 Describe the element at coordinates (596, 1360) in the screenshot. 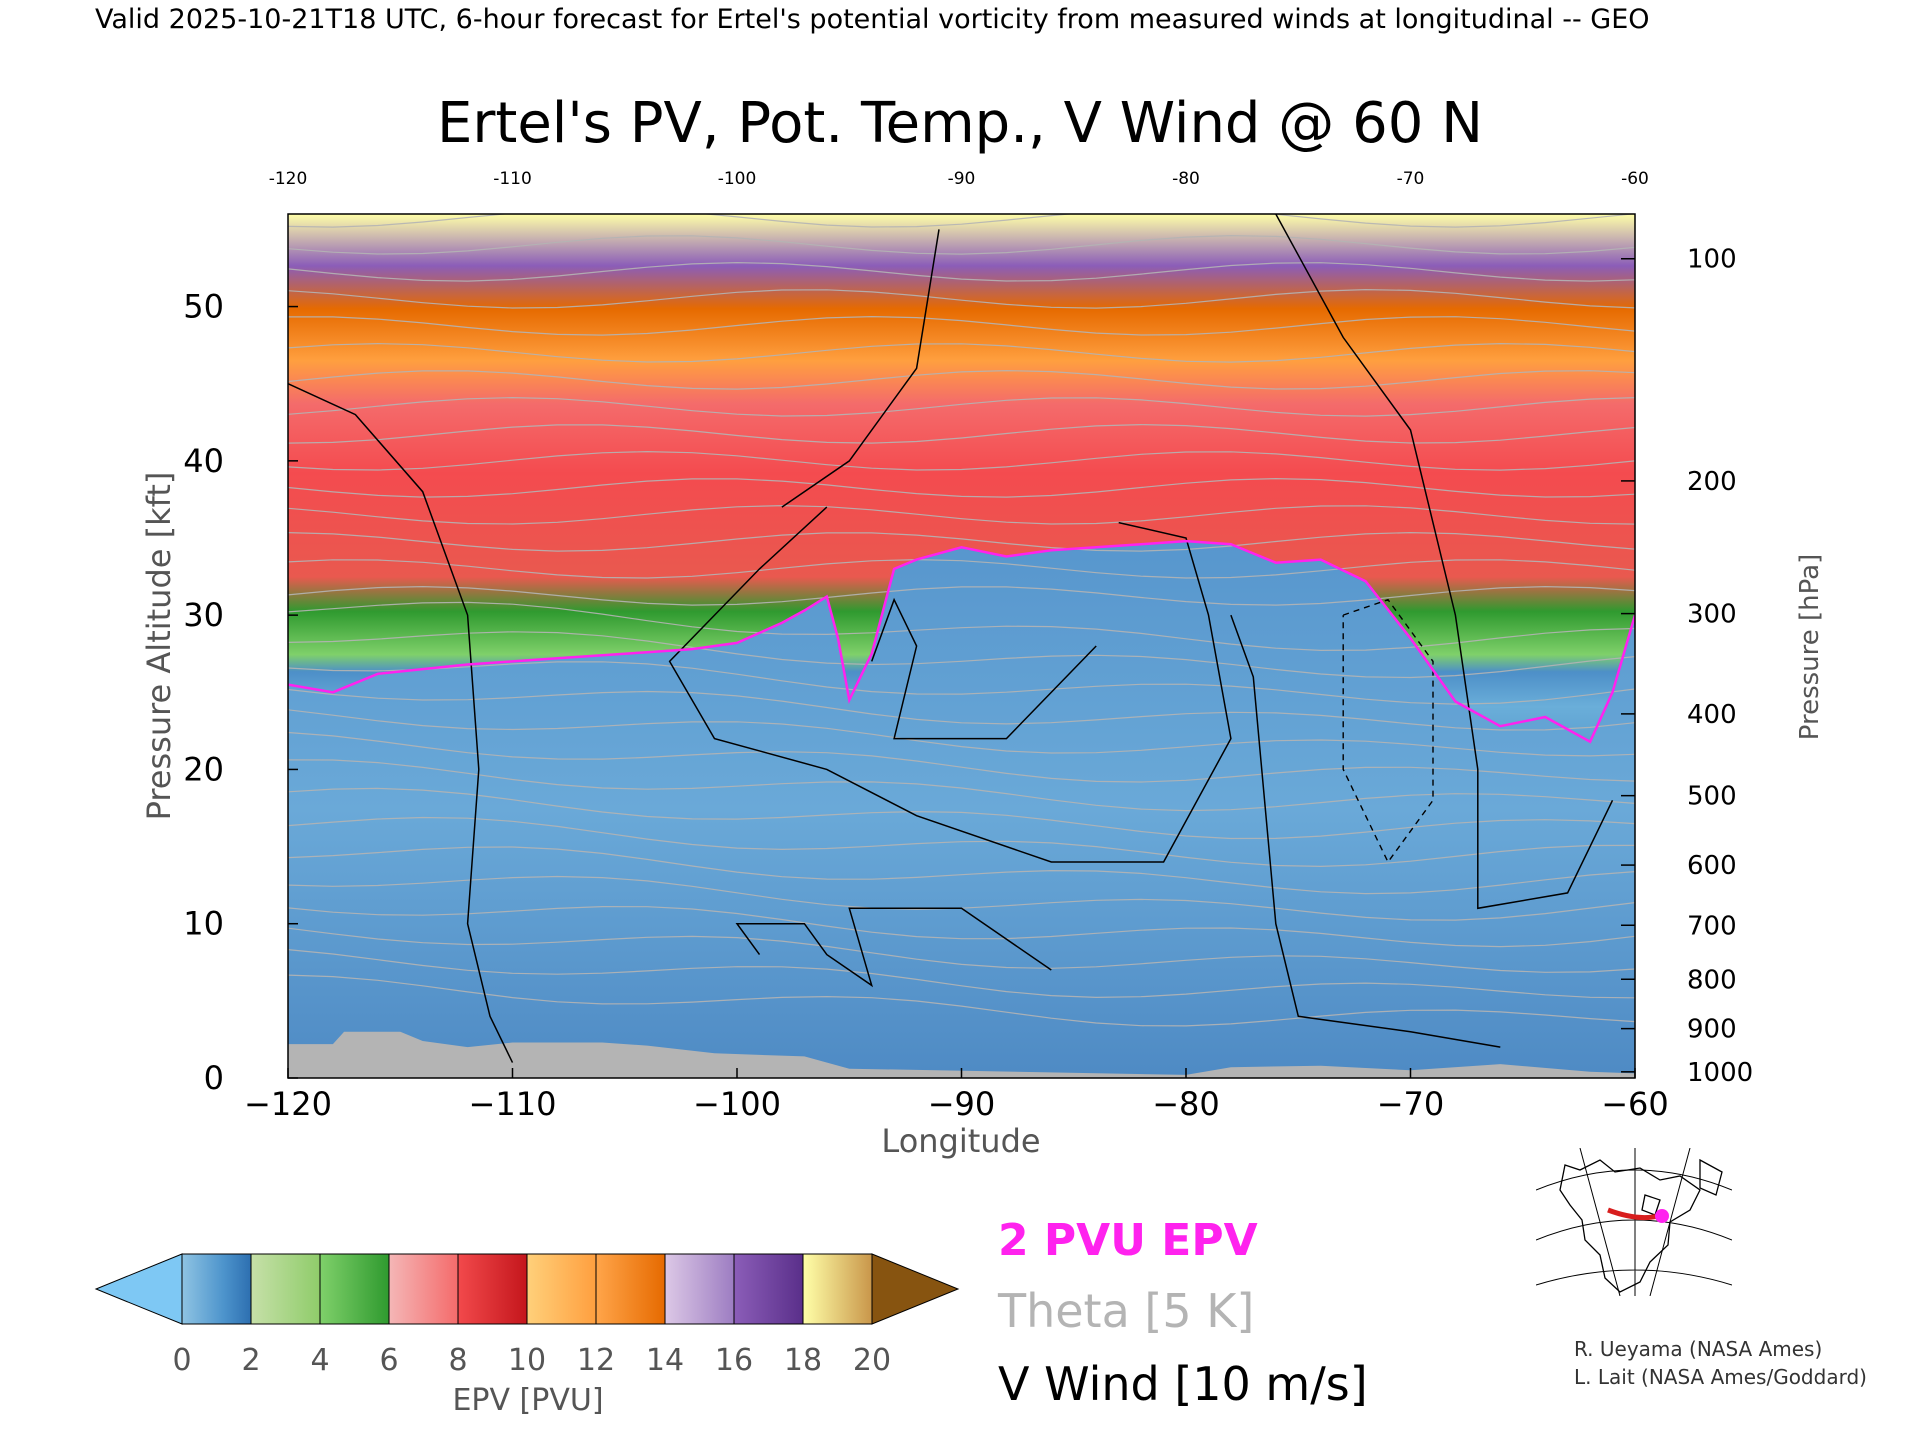

I see `colorbar-tick-label: 12` at that location.